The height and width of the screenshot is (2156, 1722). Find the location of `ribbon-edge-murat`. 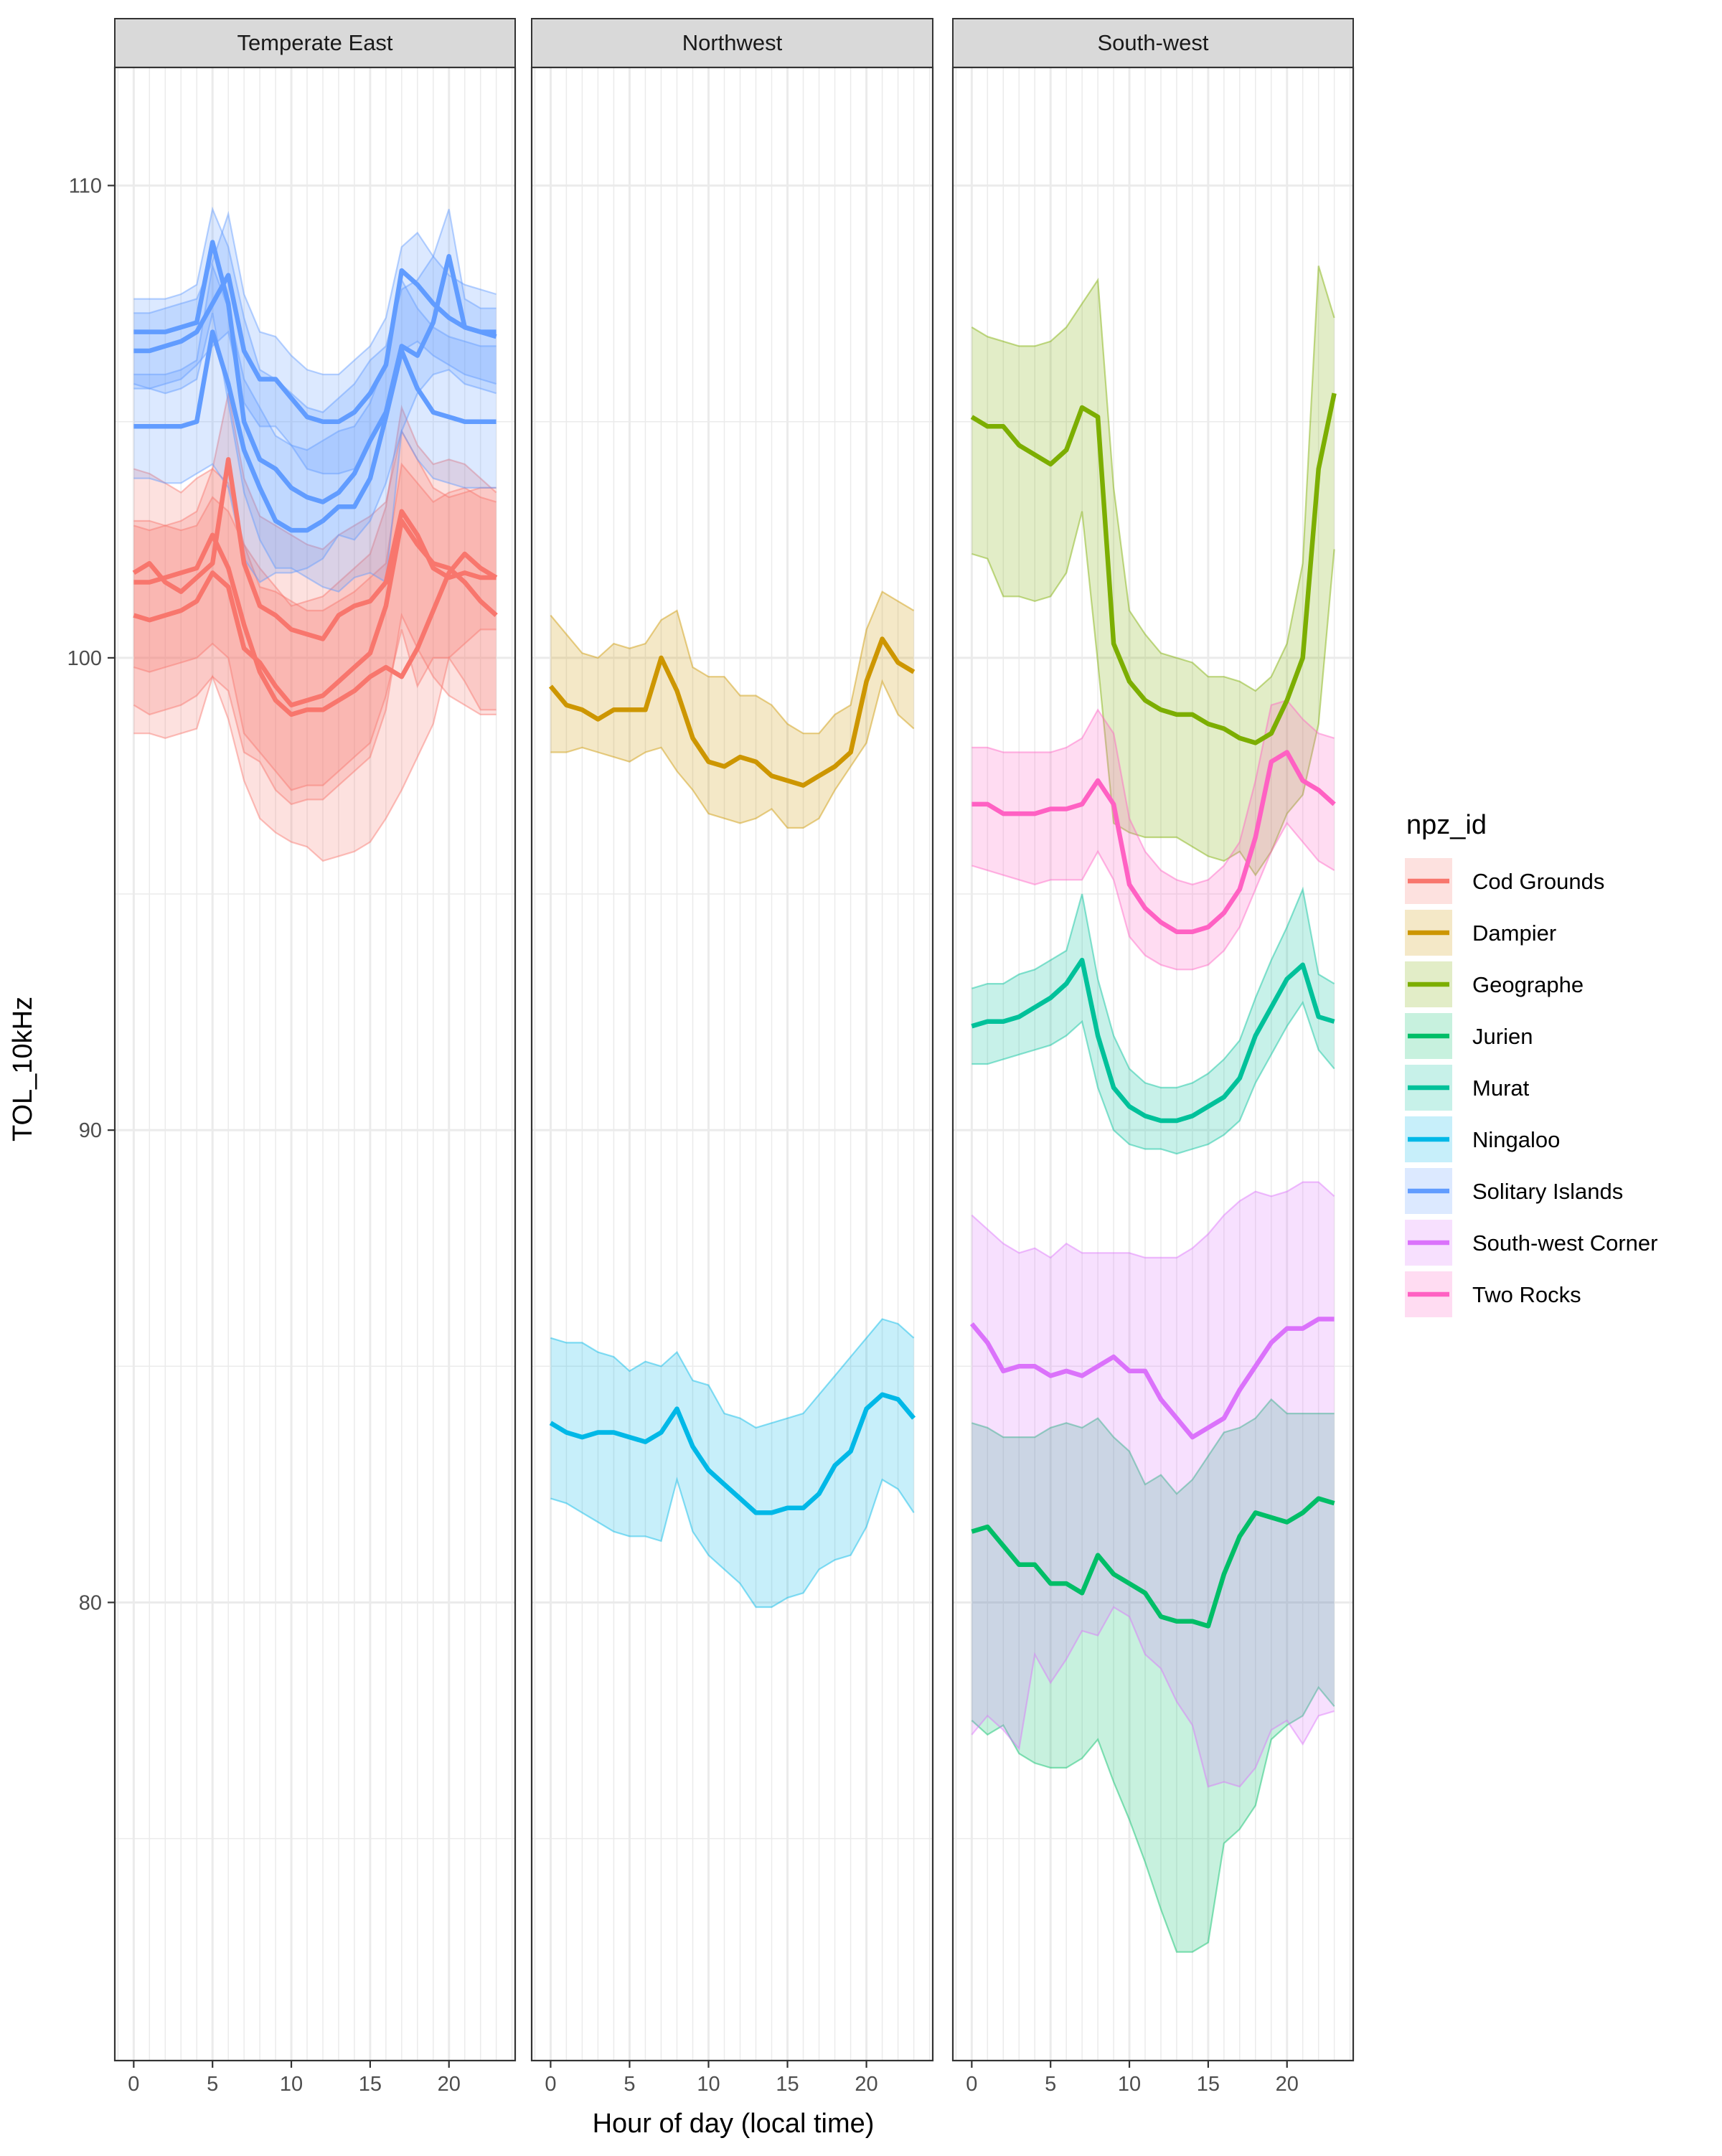

ribbon-edge-murat is located at coordinates (1153, 987).